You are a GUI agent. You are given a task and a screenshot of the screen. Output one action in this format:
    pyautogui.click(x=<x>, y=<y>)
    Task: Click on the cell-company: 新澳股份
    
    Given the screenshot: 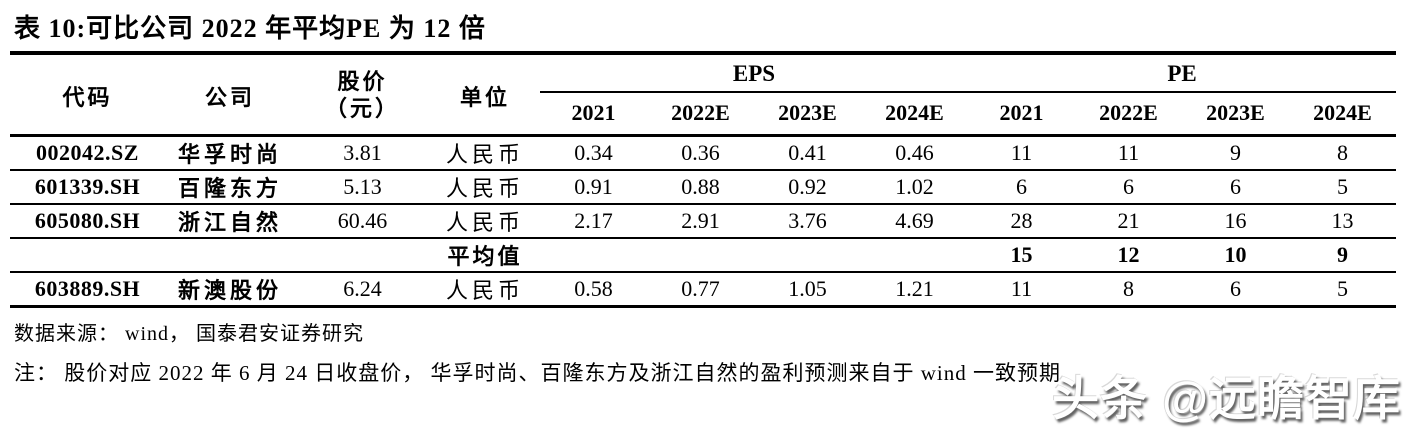 What is the action you would take?
    pyautogui.click(x=229, y=290)
    